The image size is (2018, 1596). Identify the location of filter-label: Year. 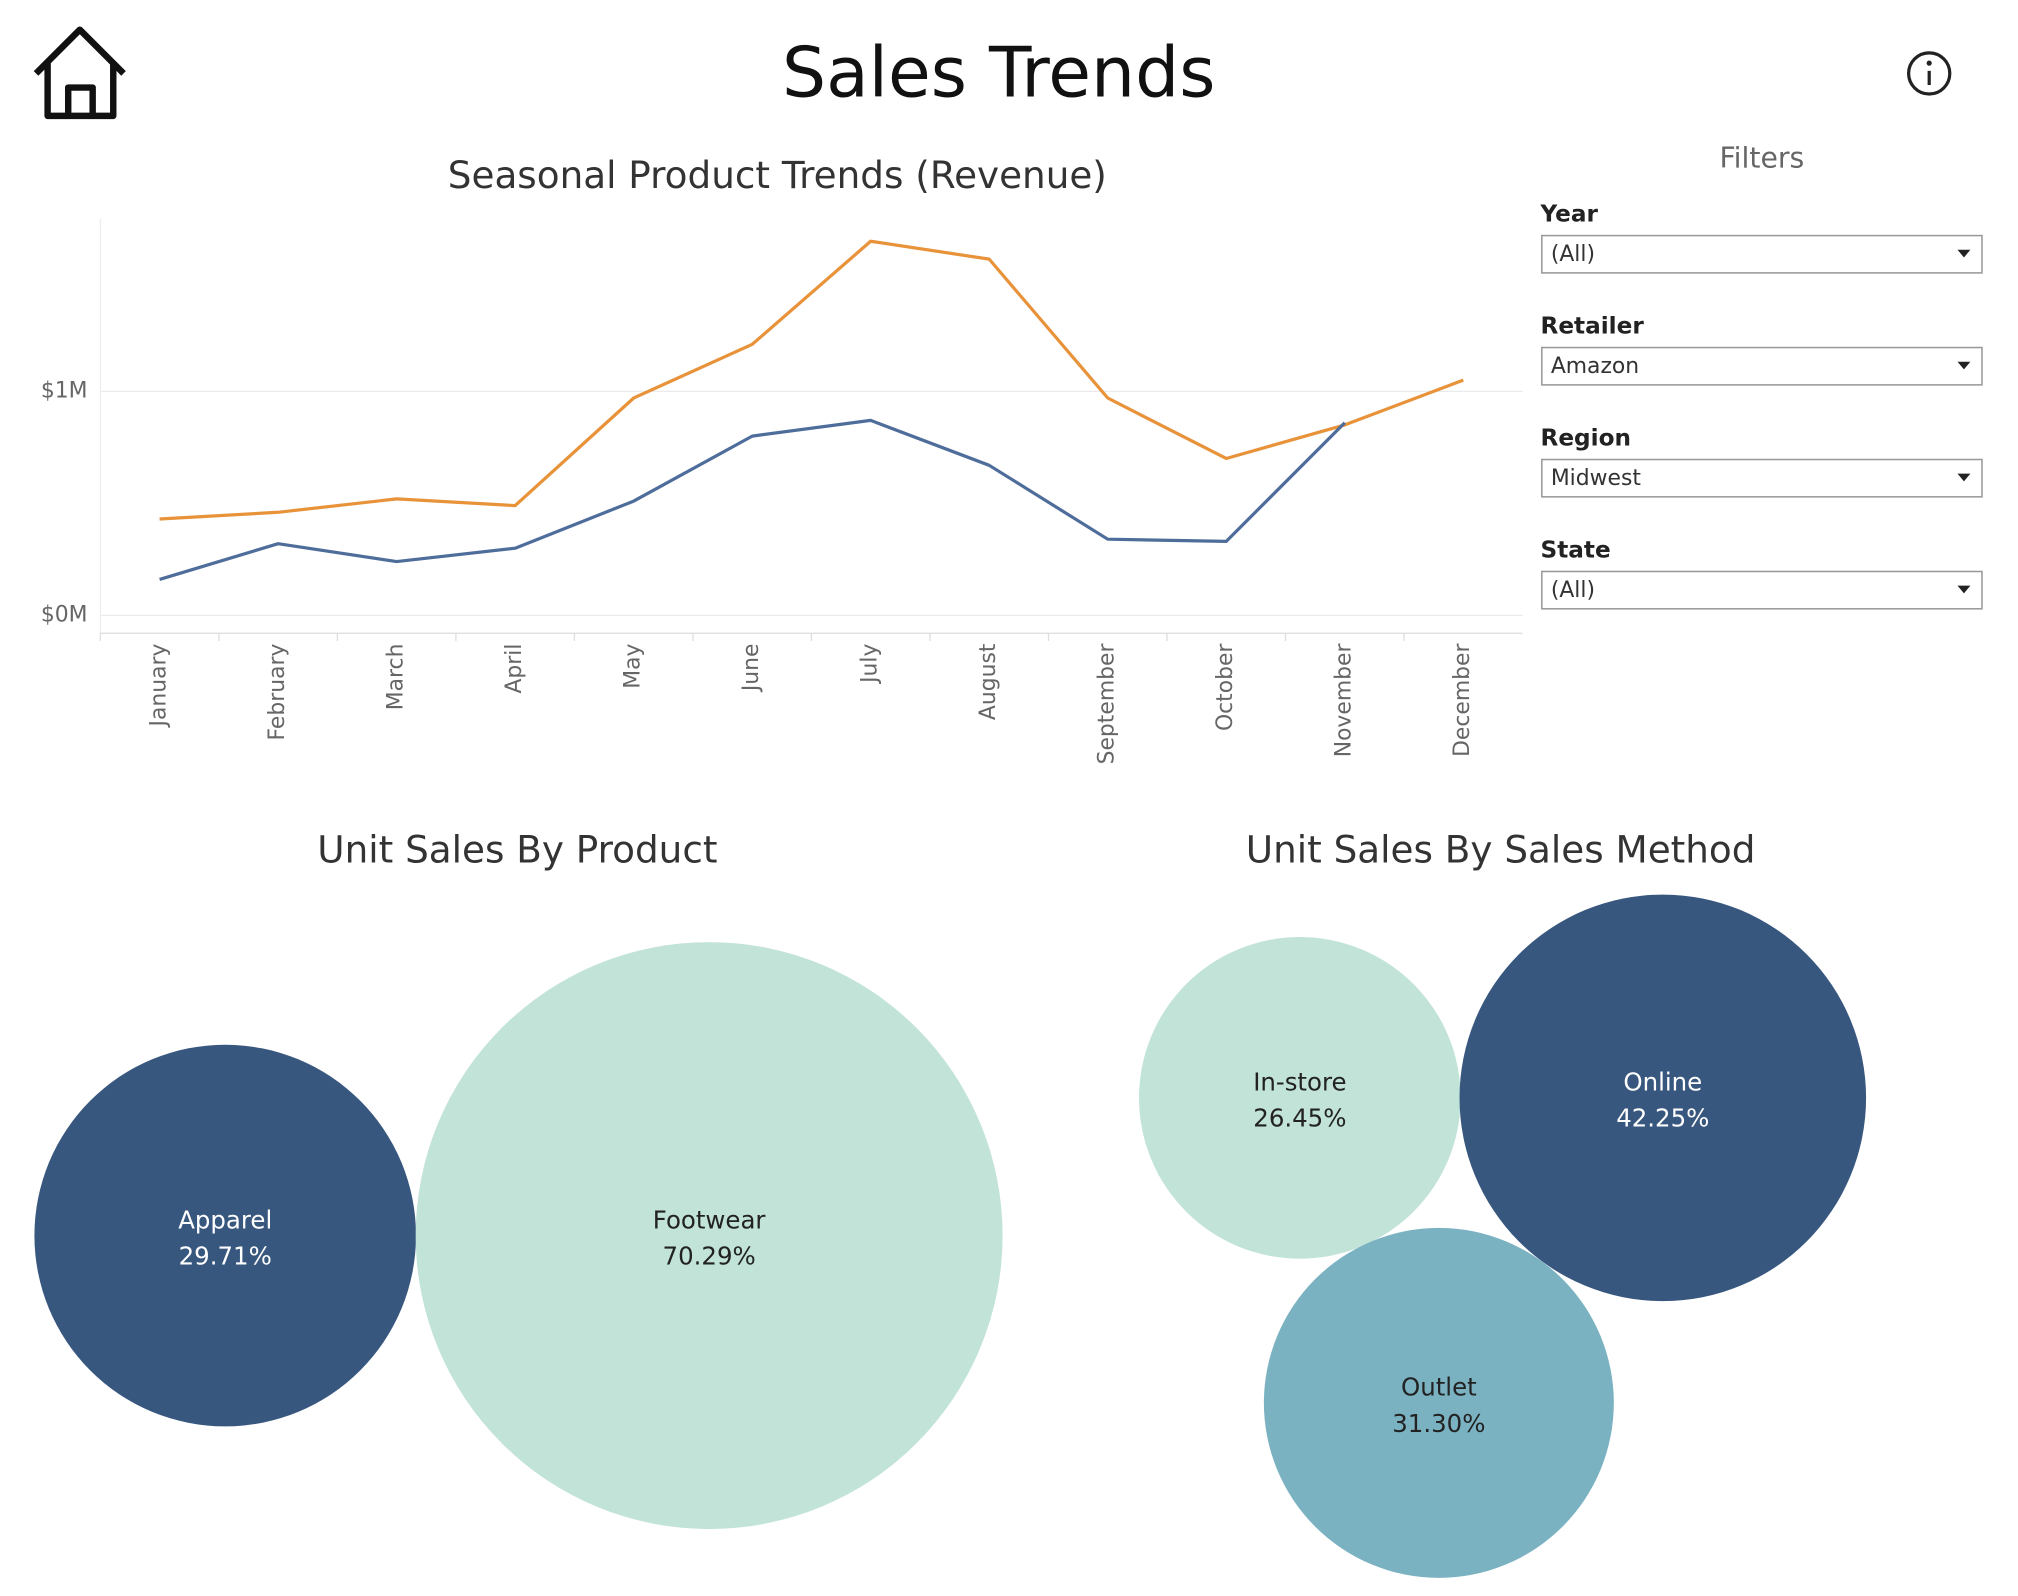
(1569, 214).